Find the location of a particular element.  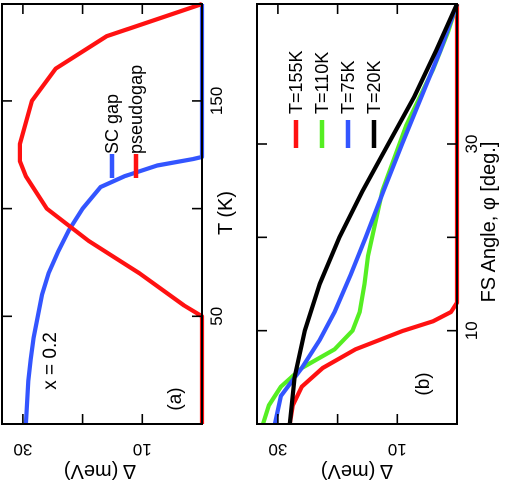

legend-label-t-155k: T=155K is located at coordinates (296, 82).